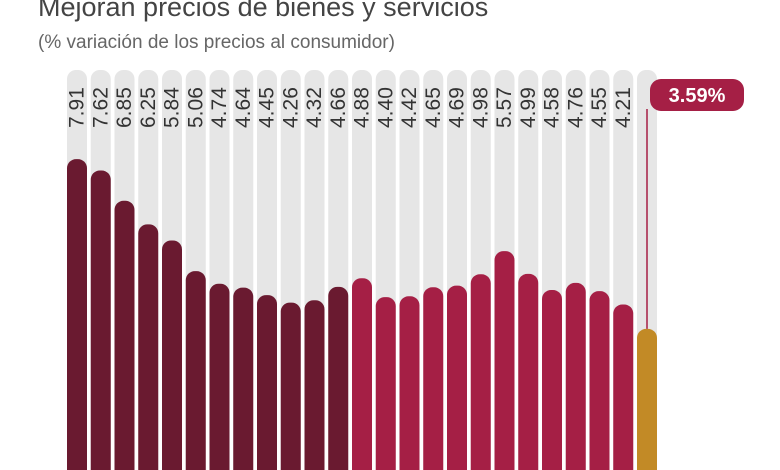 The image size is (780, 470). I want to click on data-label: 4.42, so click(409, 107).